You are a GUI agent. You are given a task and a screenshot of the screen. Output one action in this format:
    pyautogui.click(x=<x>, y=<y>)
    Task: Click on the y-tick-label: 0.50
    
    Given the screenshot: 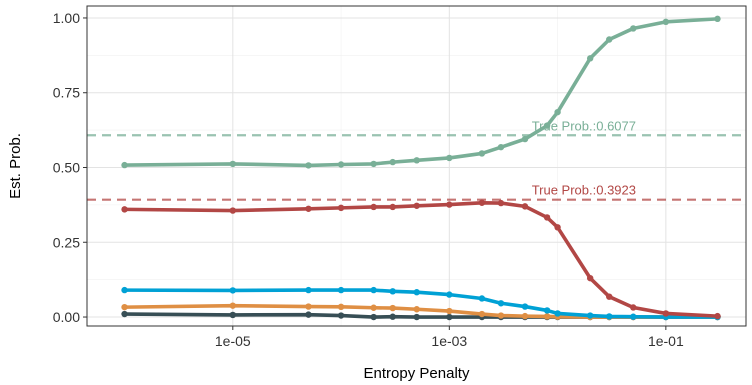 What is the action you would take?
    pyautogui.click(x=66, y=167)
    